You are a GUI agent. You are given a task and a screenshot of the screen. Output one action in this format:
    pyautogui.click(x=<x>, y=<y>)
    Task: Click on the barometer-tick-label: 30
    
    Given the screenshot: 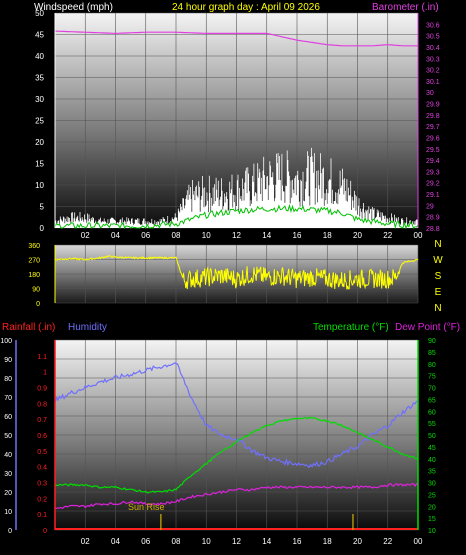 What is the action you would take?
    pyautogui.click(x=430, y=93)
    